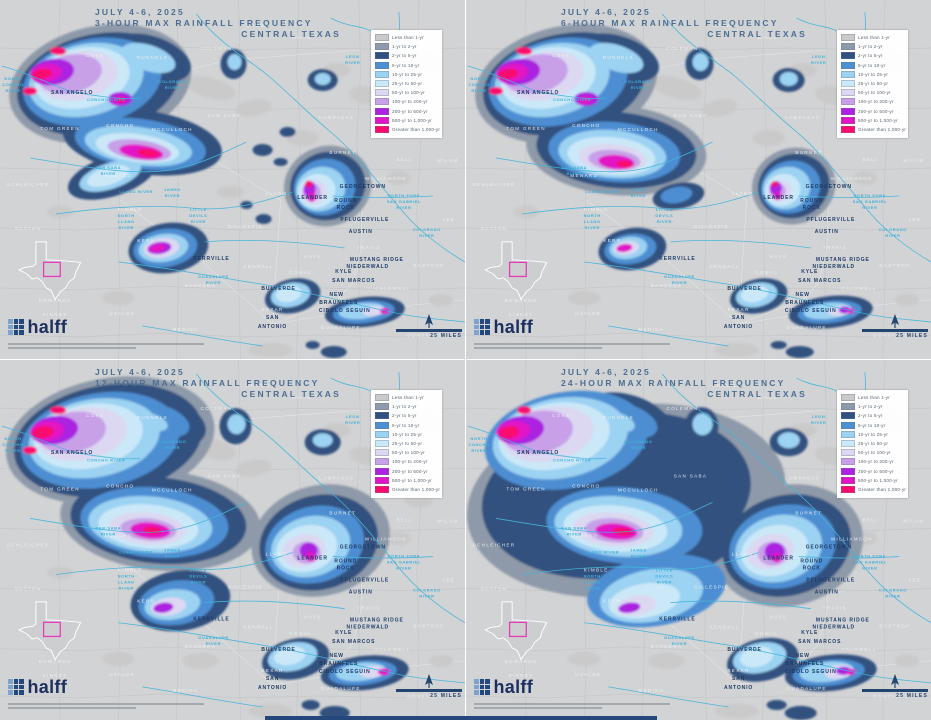 The image size is (931, 720). What do you see at coordinates (136, 191) in the screenshot?
I see `river-label: LLANO RIVER` at bounding box center [136, 191].